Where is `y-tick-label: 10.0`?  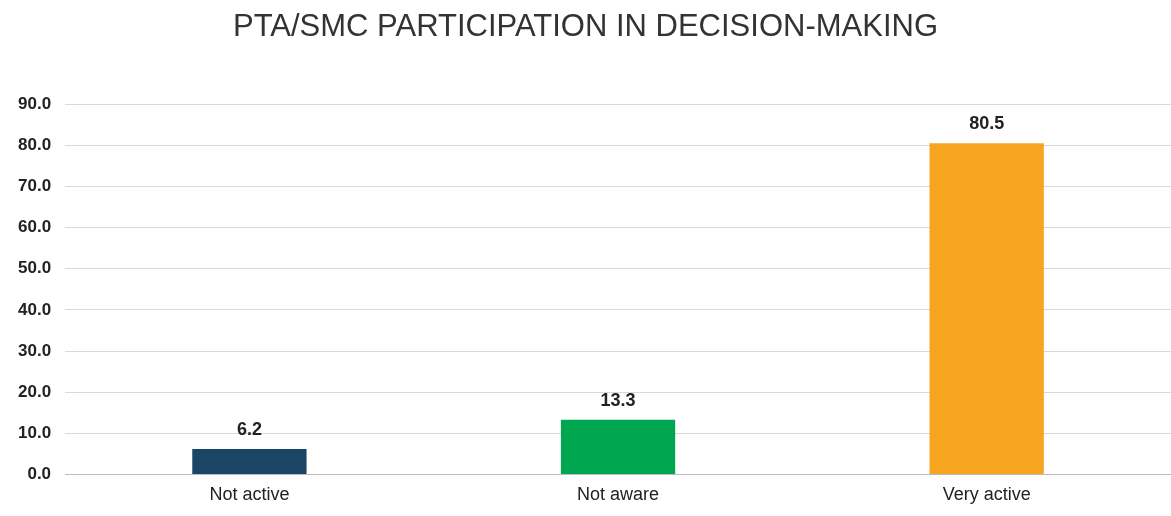 y-tick-label: 10.0 is located at coordinates (34, 432).